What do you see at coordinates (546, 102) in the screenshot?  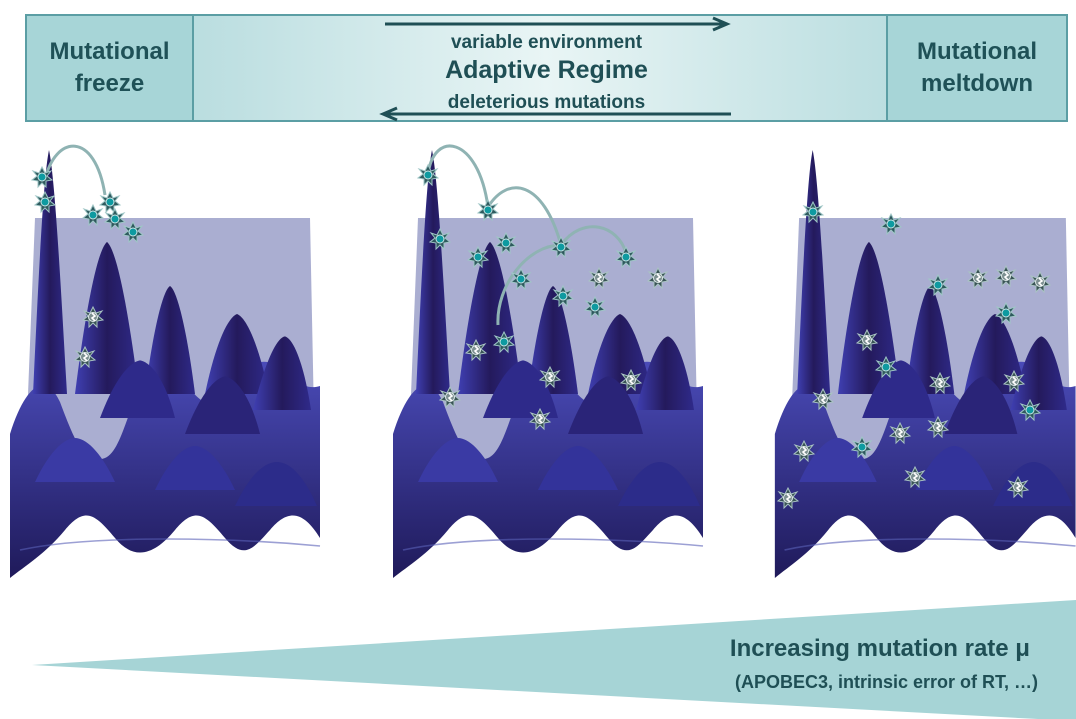 I see `deleterious-mutations-label: deleterious mutations` at bounding box center [546, 102].